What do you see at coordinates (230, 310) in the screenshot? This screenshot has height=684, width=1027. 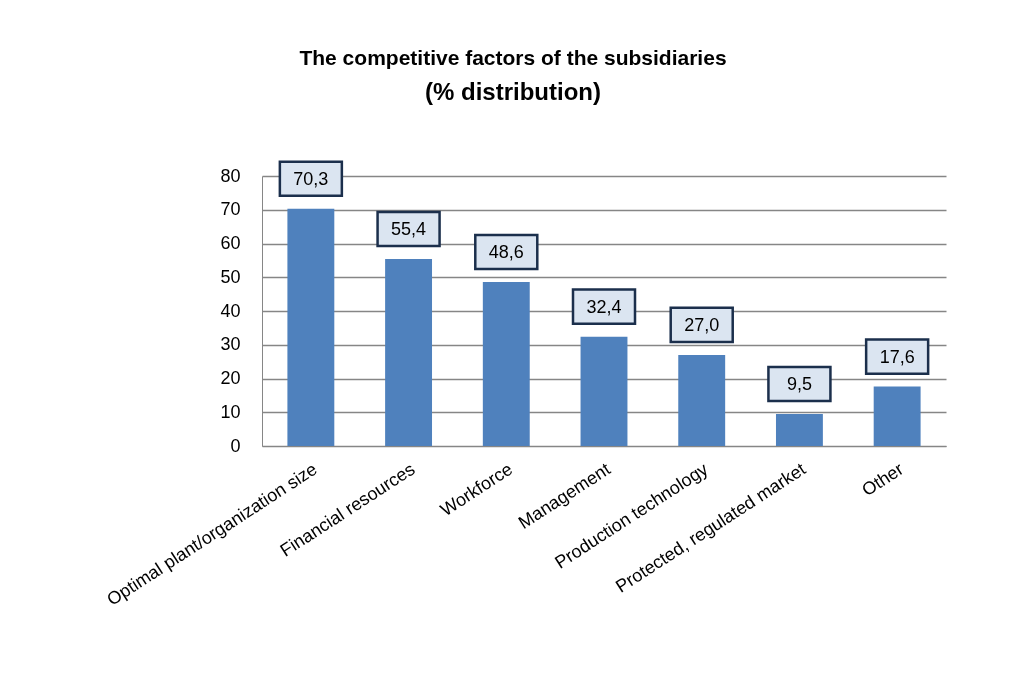 I see `y-tick-label: 40` at bounding box center [230, 310].